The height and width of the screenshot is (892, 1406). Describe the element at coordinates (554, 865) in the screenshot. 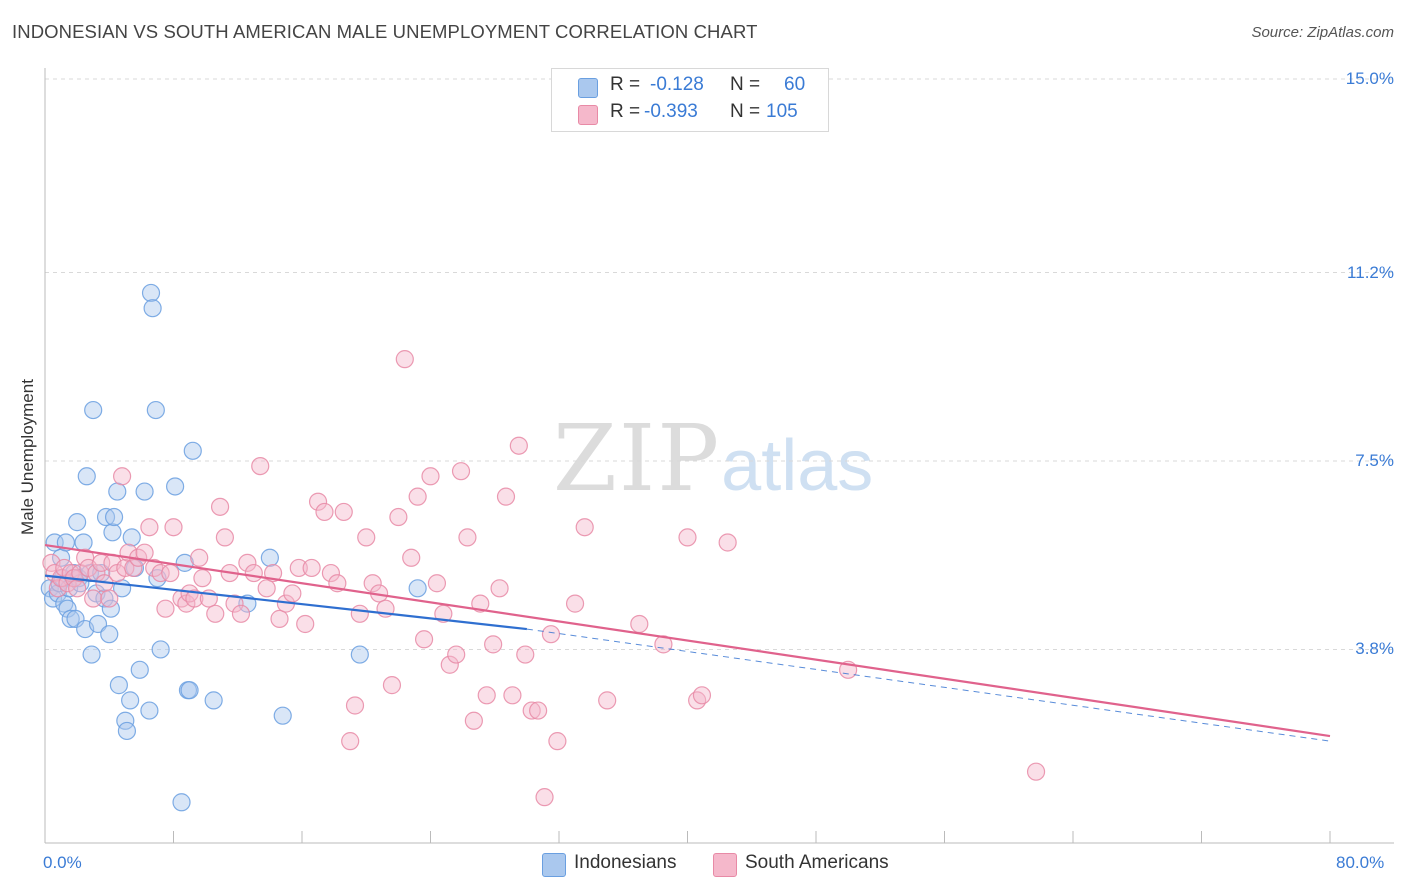

I see `bottom-legend-swatch-indonesians` at that location.